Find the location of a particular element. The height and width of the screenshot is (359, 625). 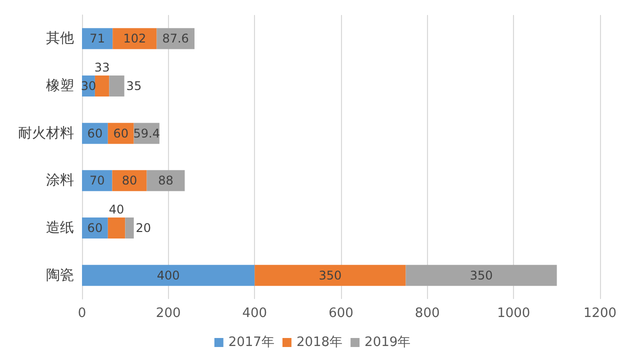

data-label: 59.4 is located at coordinates (146, 133).